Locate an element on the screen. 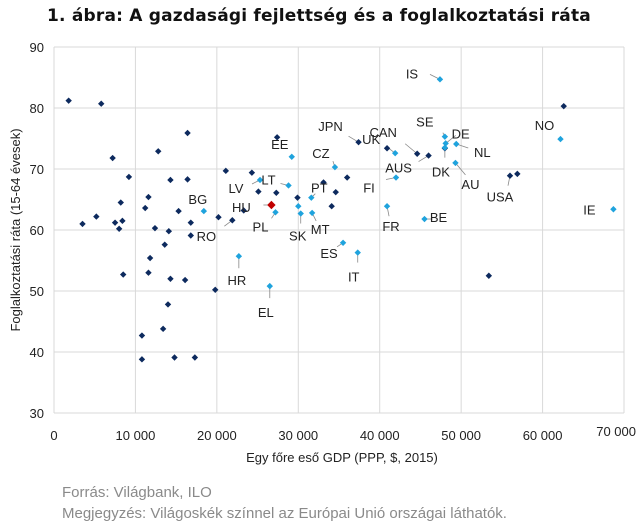  point-label-el: EL is located at coordinates (266, 312).